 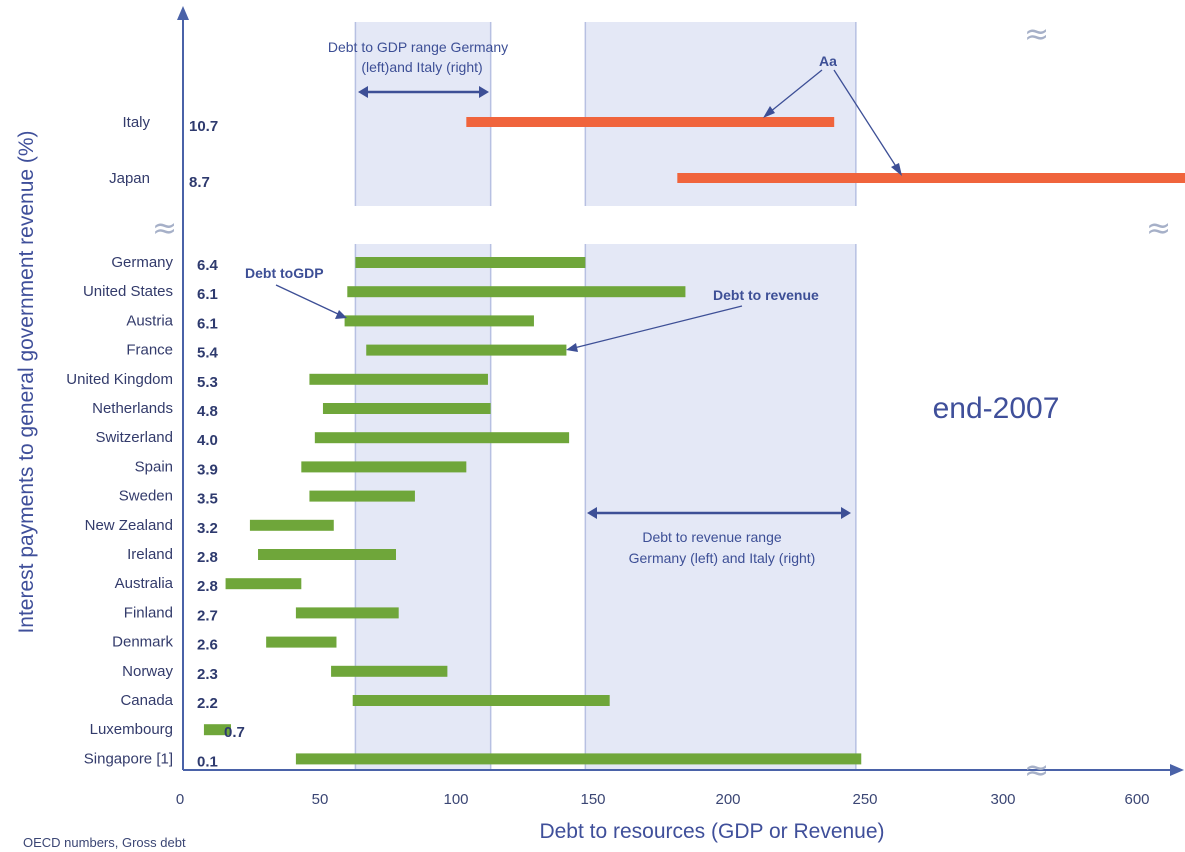 What do you see at coordinates (828, 61) in the screenshot?
I see `rating-label: Aa` at bounding box center [828, 61].